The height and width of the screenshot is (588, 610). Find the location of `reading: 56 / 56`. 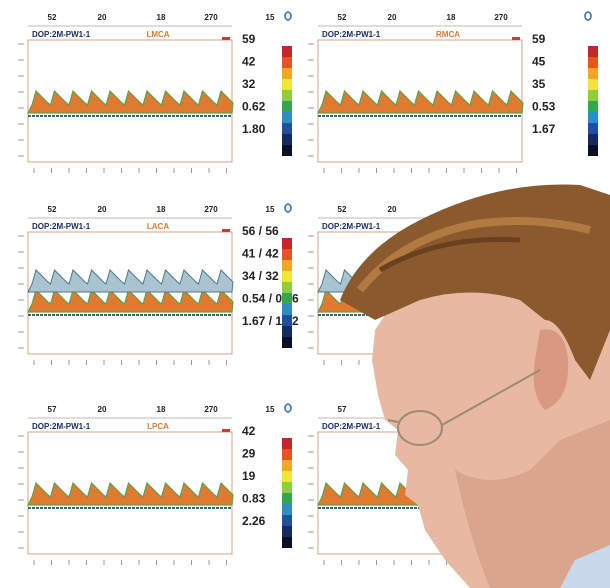

reading: 56 / 56 is located at coordinates (260, 231).